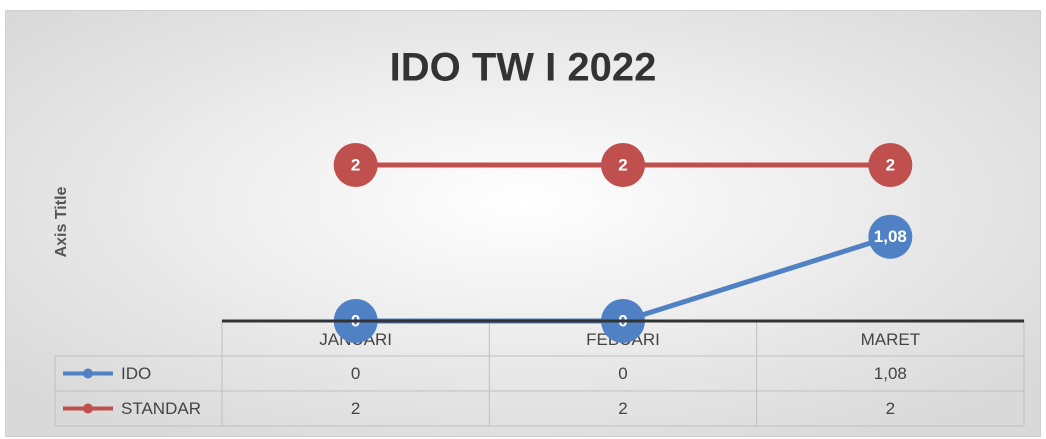 The height and width of the screenshot is (439, 1046). I want to click on legend-label: STANDAR, so click(161, 408).